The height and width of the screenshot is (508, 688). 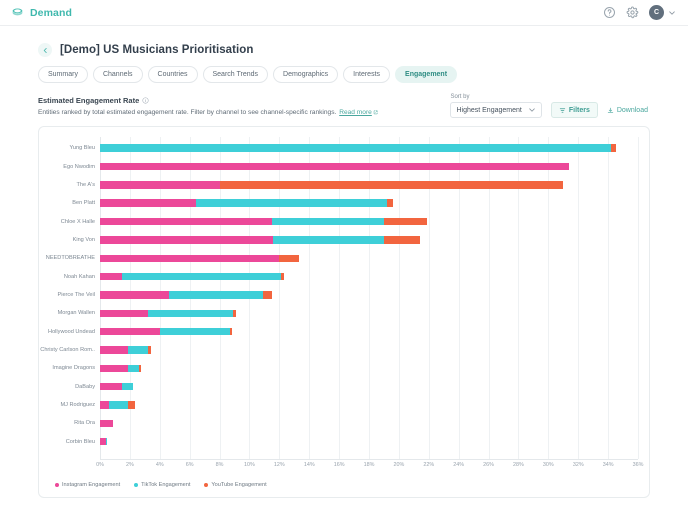 I want to click on section-title-row: Estimated Engagement Rate, so click(x=208, y=100).